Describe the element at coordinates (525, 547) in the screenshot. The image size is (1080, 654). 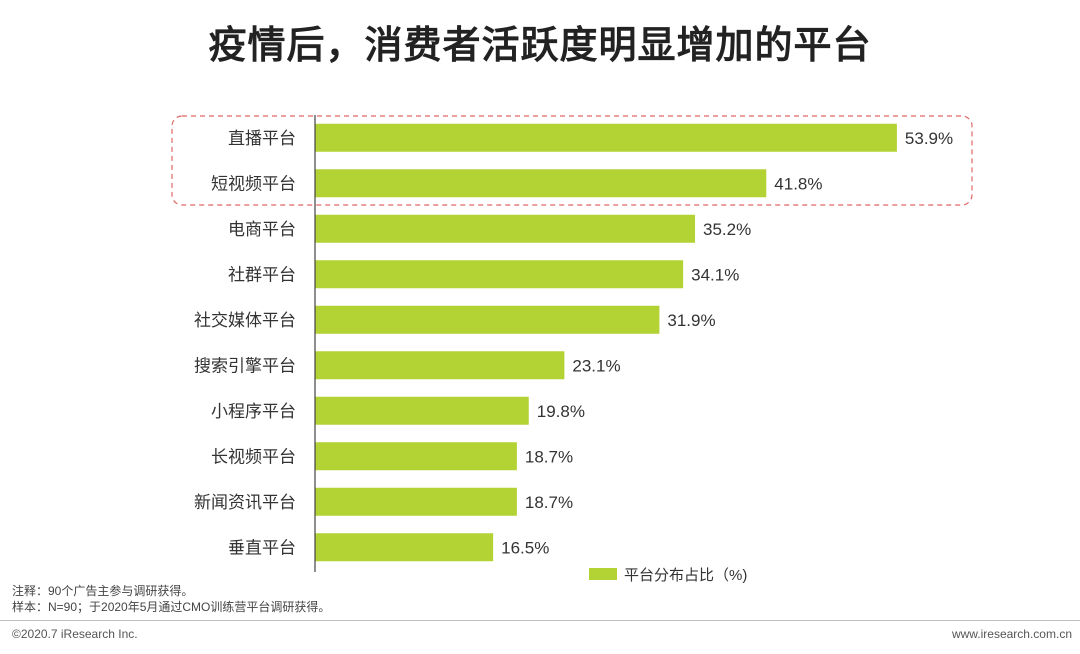
I see `data-label: 16.5%` at that location.